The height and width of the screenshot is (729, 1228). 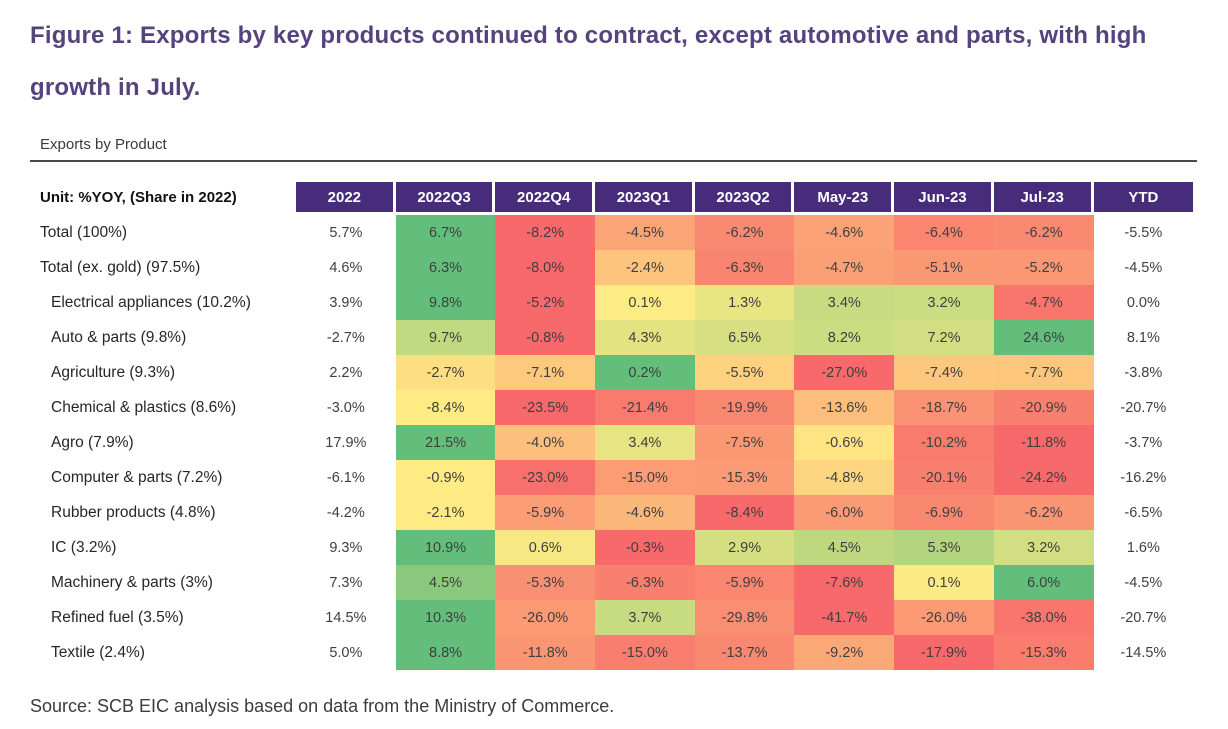 I want to click on heatmap-cell: -26.0%, so click(x=545, y=617).